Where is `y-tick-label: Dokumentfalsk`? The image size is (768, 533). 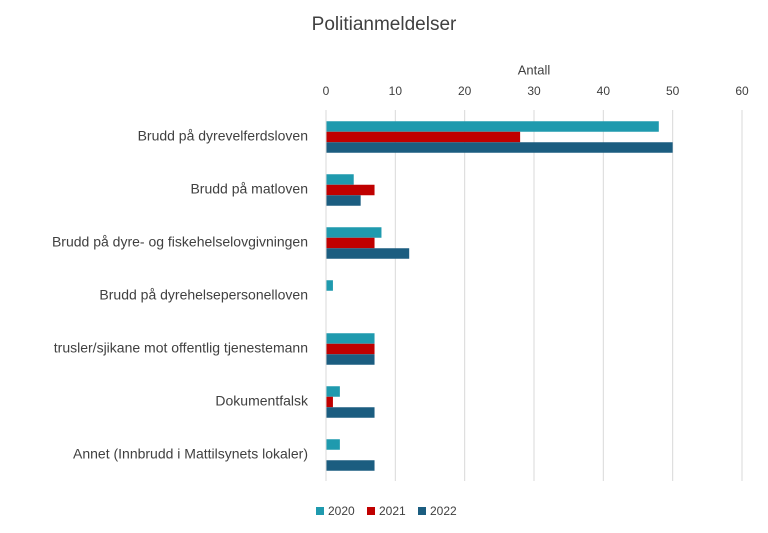 y-tick-label: Dokumentfalsk is located at coordinates (262, 401).